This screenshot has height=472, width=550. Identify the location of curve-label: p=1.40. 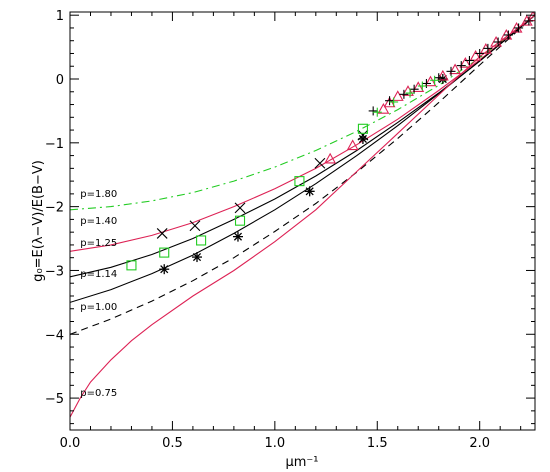
(98, 221).